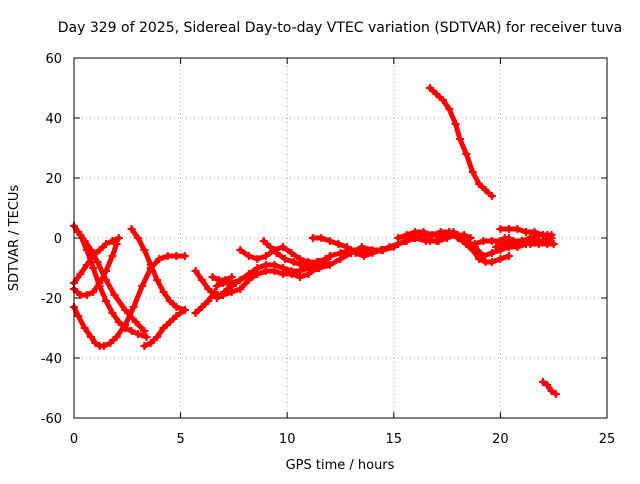  What do you see at coordinates (53, 119) in the screenshot?
I see `y-tick-label: 40` at bounding box center [53, 119].